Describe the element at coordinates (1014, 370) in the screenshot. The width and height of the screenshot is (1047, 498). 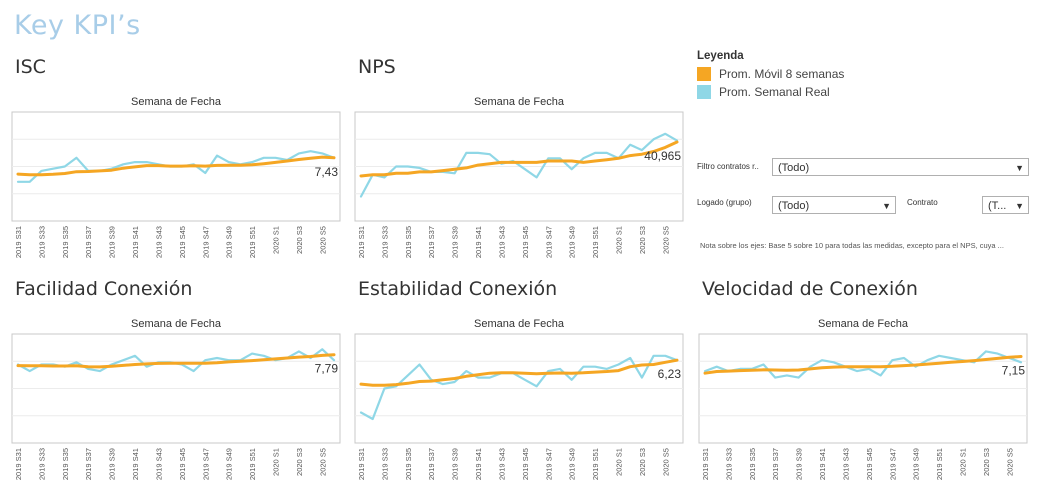
I see `data-label: 7,15` at that location.